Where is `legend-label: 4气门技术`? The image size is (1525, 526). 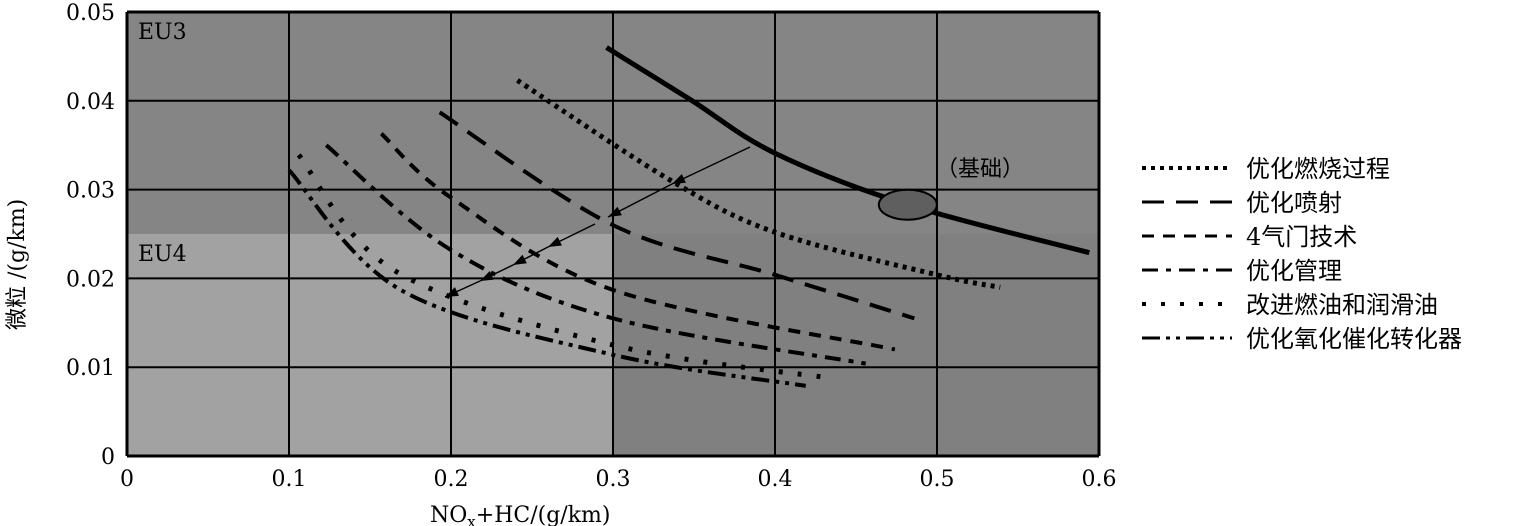 legend-label: 4气门技术 is located at coordinates (1301, 237).